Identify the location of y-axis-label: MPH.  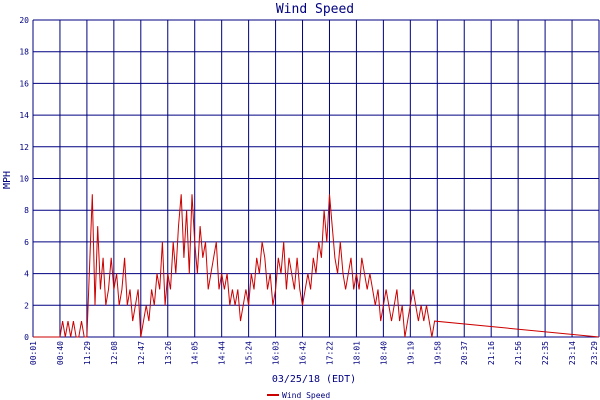
(7, 180).